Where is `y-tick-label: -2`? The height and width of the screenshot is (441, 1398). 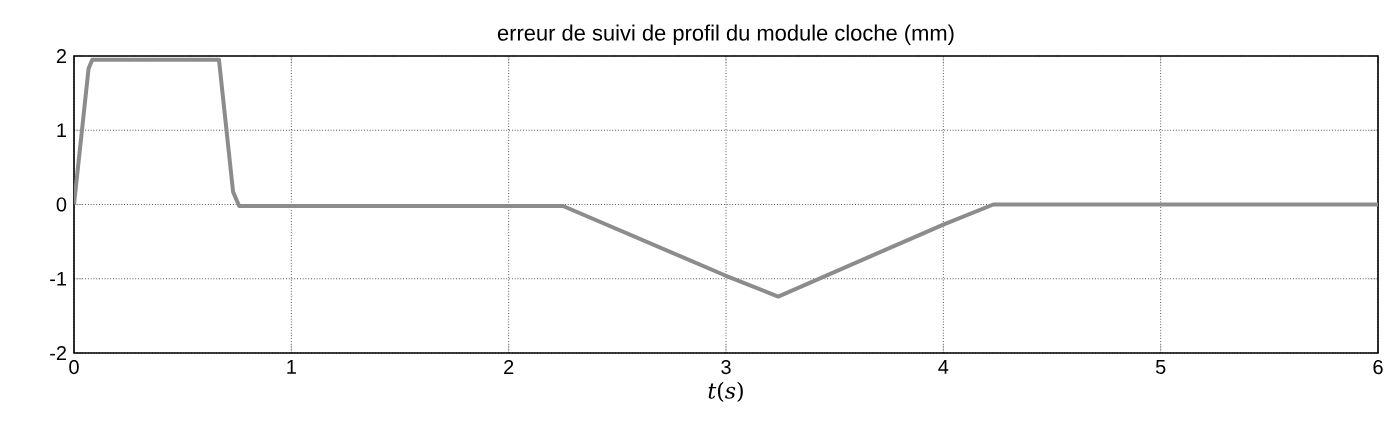 y-tick-label: -2 is located at coordinates (58, 353).